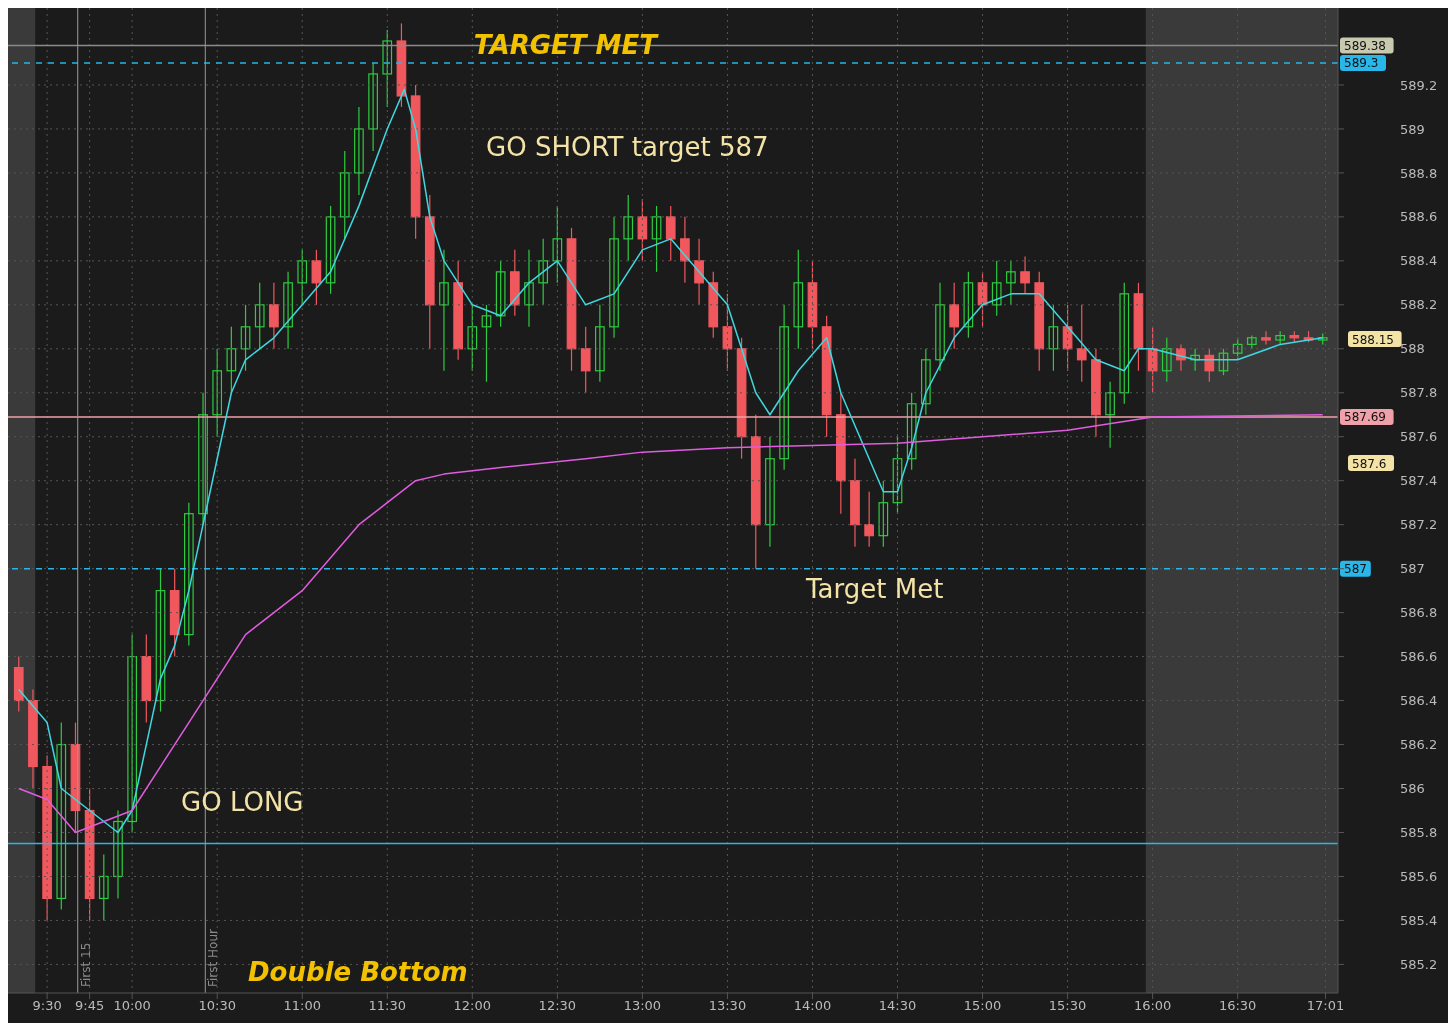 This screenshot has width=1456, height=1031. What do you see at coordinates (1419, 173) in the screenshot?
I see `y-tick-label: 588.8` at bounding box center [1419, 173].